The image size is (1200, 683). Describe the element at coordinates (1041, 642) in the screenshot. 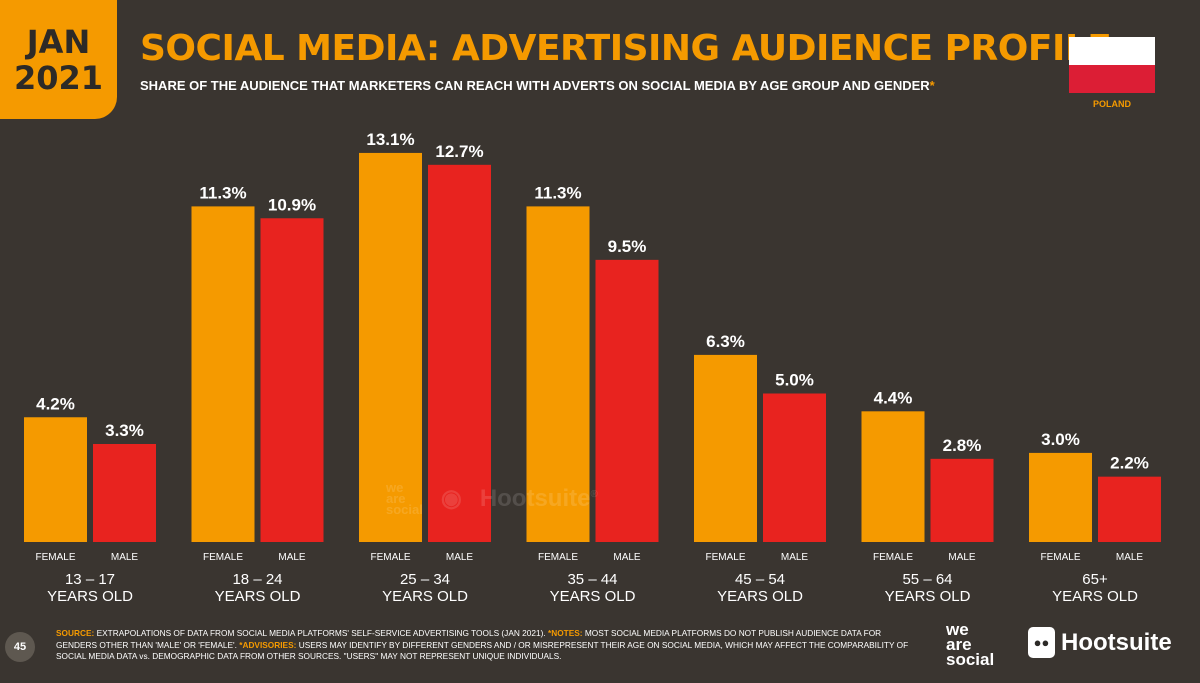

I see `hootsuite-owl-icon: ●●` at that location.